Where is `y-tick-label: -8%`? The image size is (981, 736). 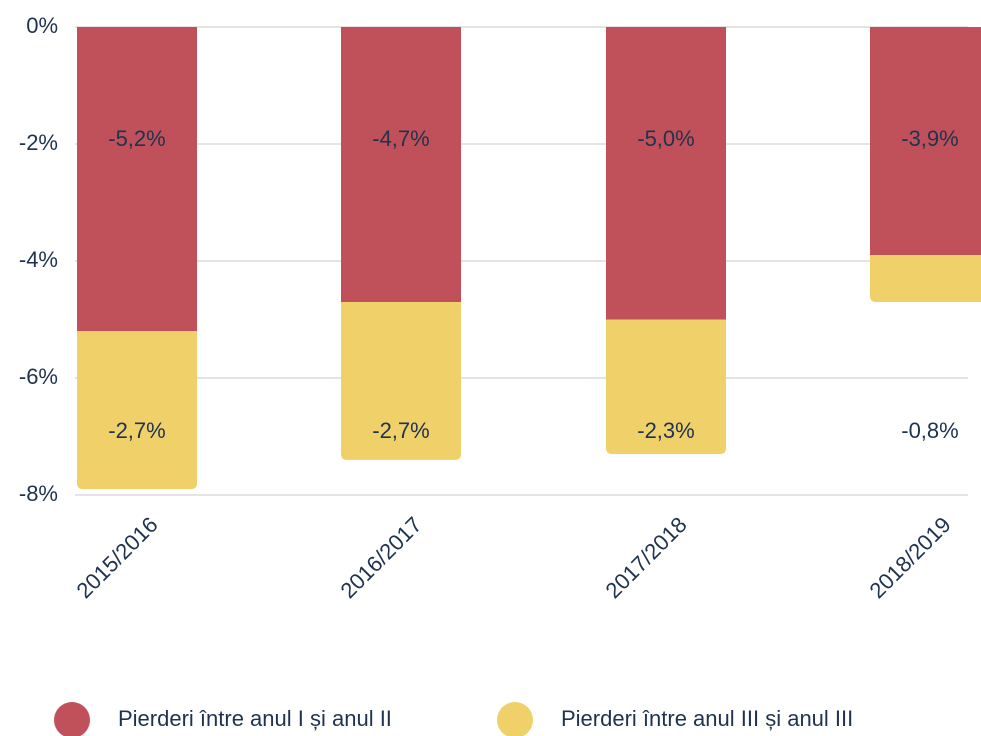
y-tick-label: -8% is located at coordinates (38, 493).